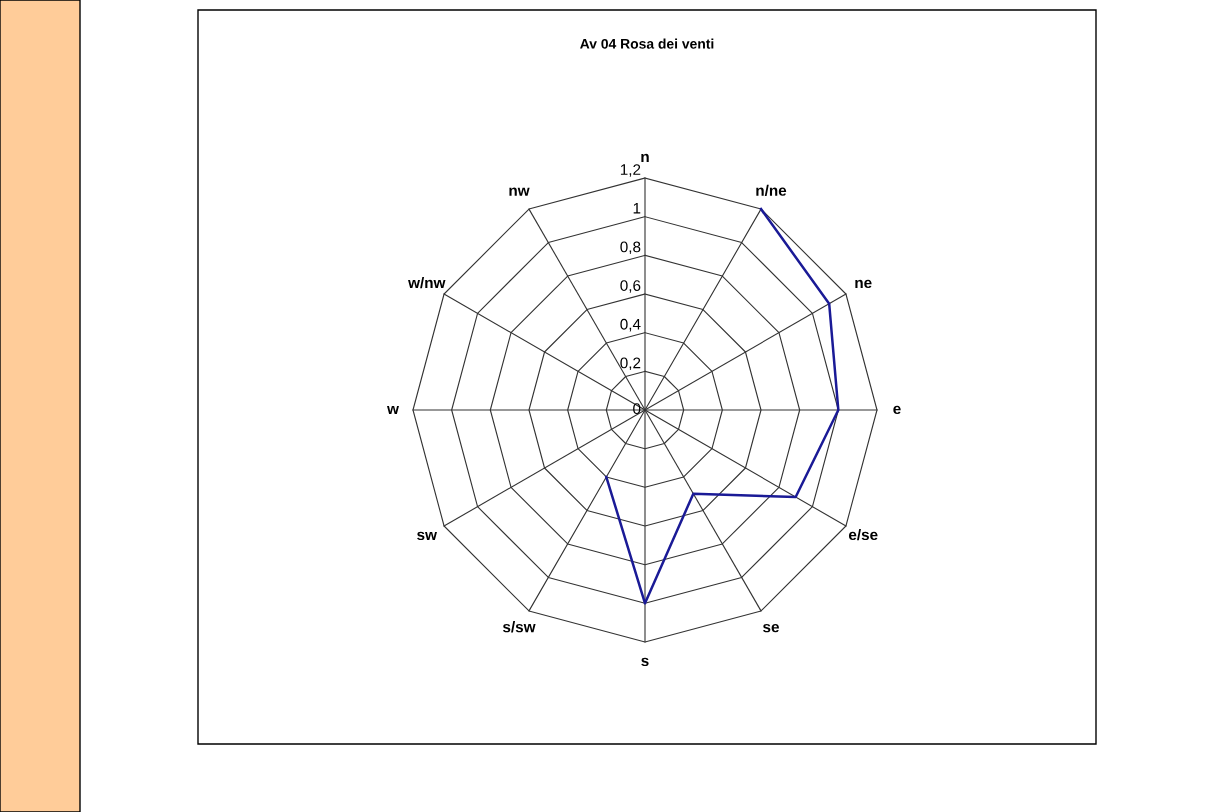 This screenshot has height=812, width=1215. I want to click on spoke-label: w/nw, so click(427, 282).